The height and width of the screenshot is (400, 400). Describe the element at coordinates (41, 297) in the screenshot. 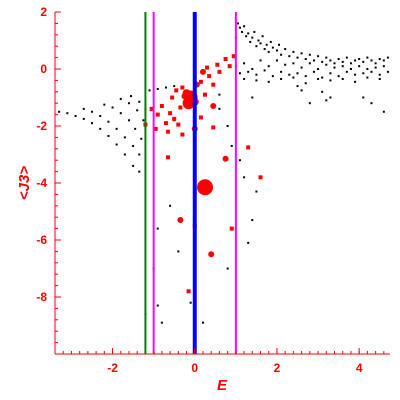

I see `y-tick-label: -8` at that location.